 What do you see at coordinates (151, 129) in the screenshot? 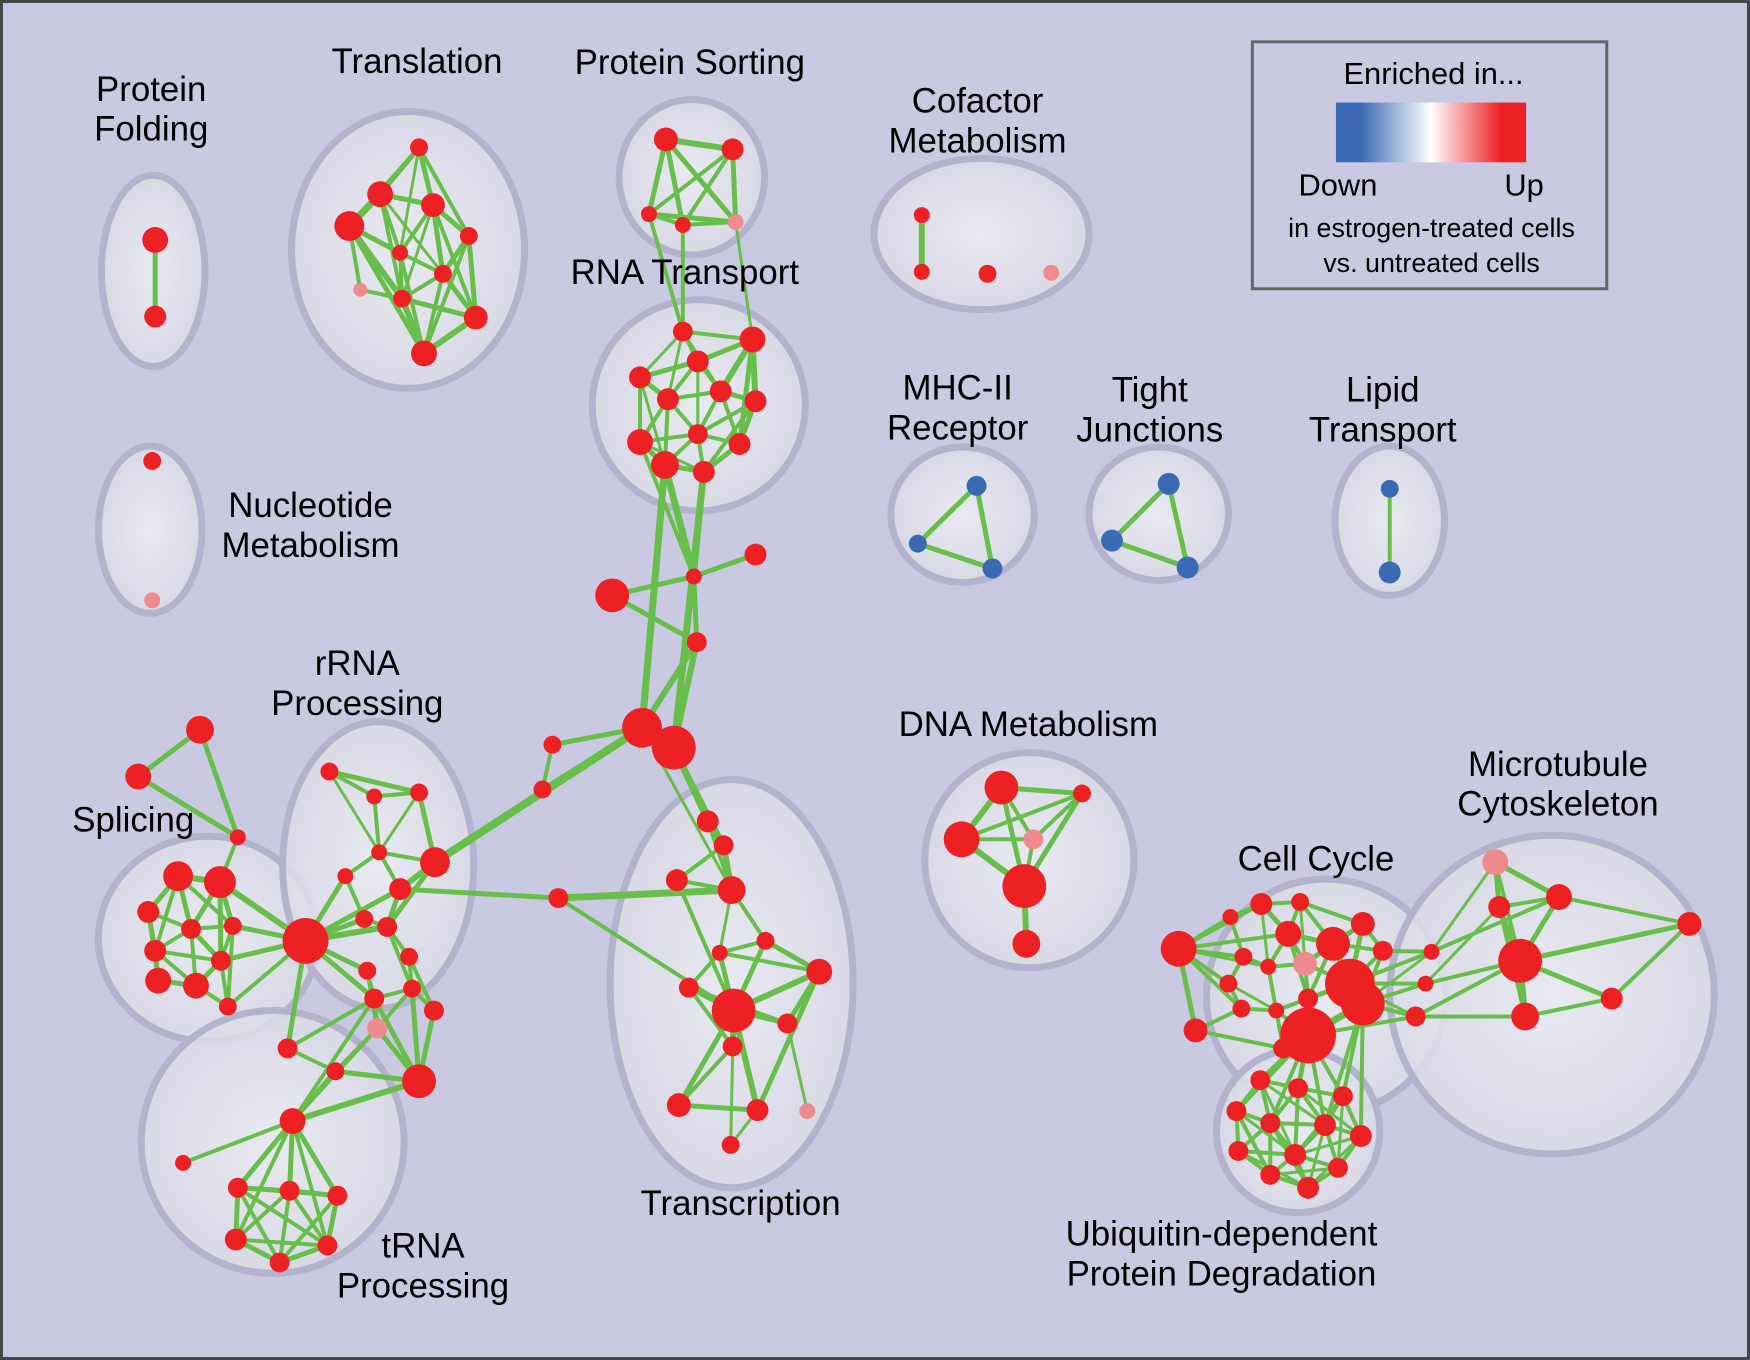
I see `cluster-label-protein_folding: Folding` at bounding box center [151, 129].